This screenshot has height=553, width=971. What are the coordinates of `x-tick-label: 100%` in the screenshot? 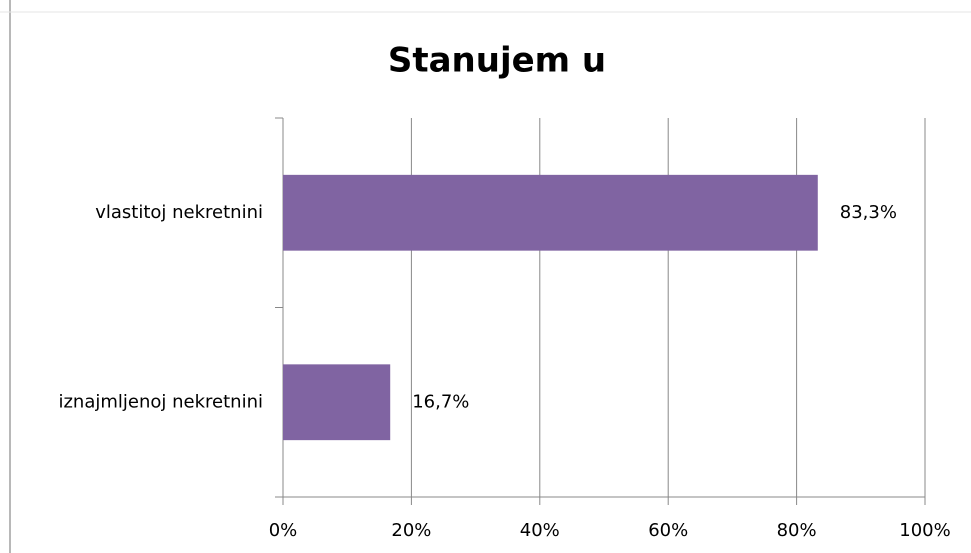 It's located at (924, 530).